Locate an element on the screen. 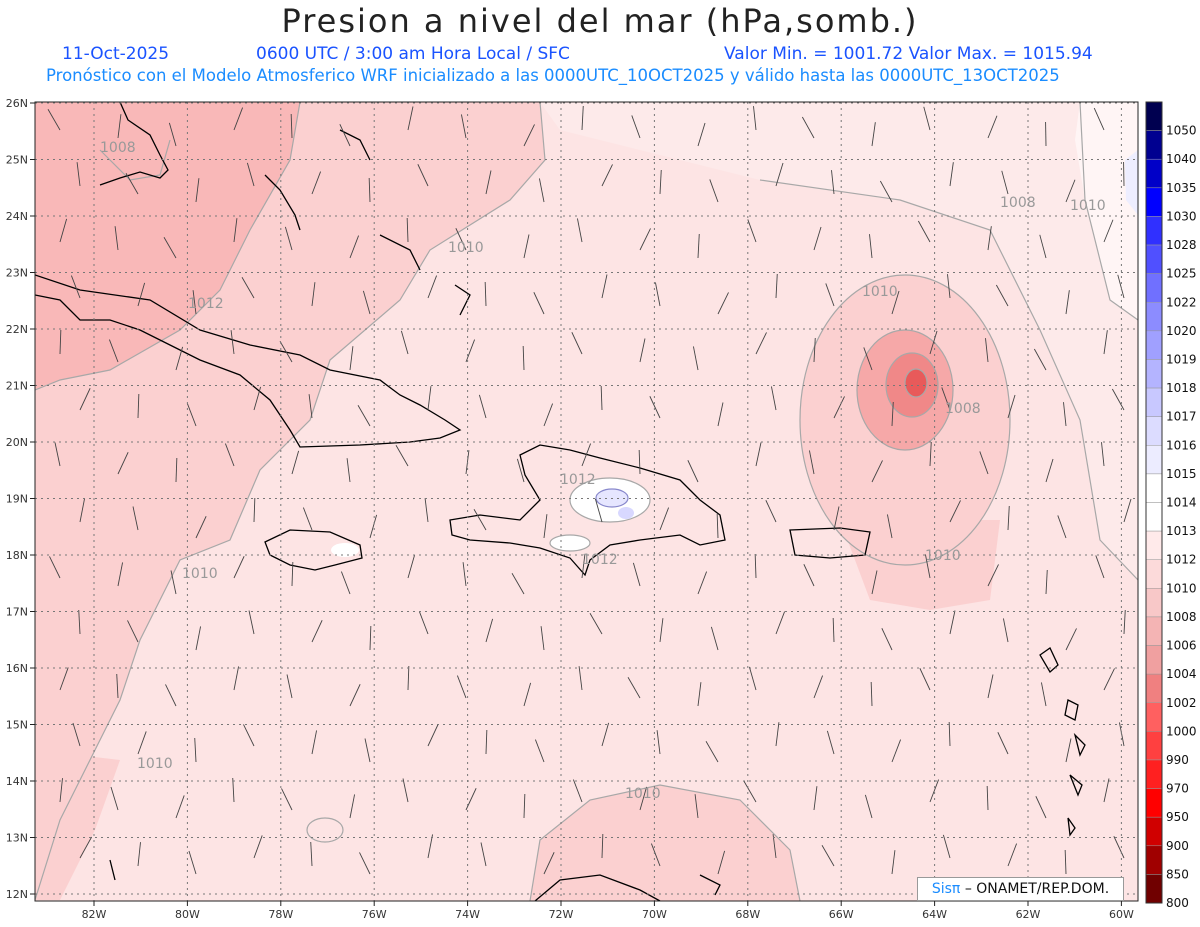 The width and height of the screenshot is (1200, 927). lat-label: 25N is located at coordinates (17, 160).